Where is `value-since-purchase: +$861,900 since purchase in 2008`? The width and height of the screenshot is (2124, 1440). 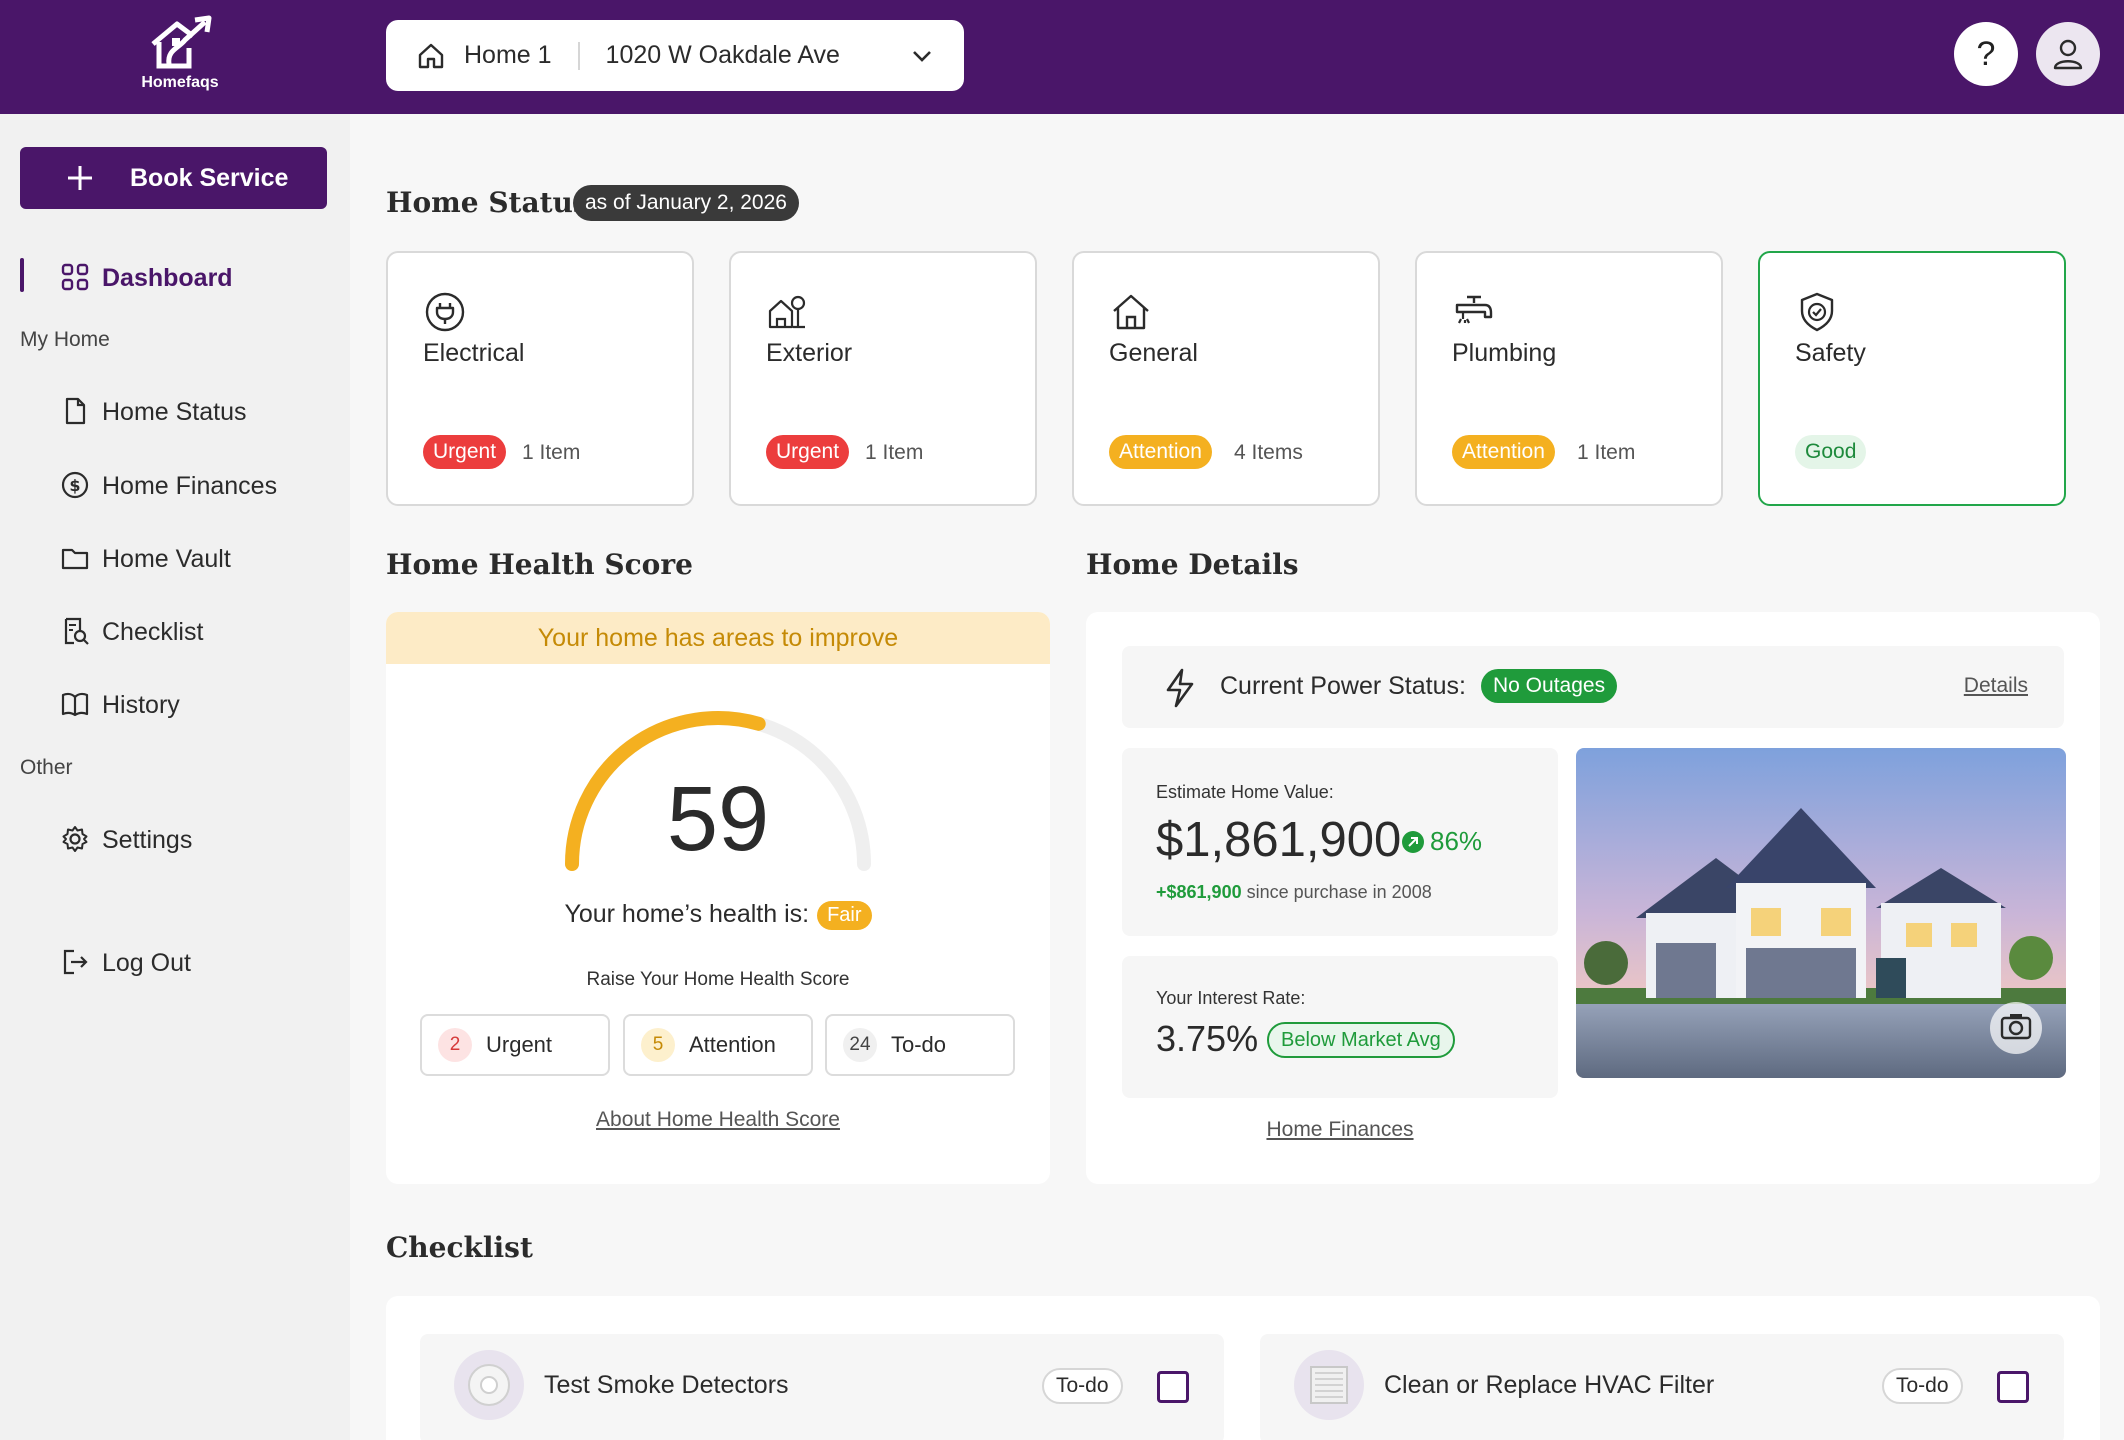 value-since-purchase: +$861,900 since purchase in 2008 is located at coordinates (1294, 892).